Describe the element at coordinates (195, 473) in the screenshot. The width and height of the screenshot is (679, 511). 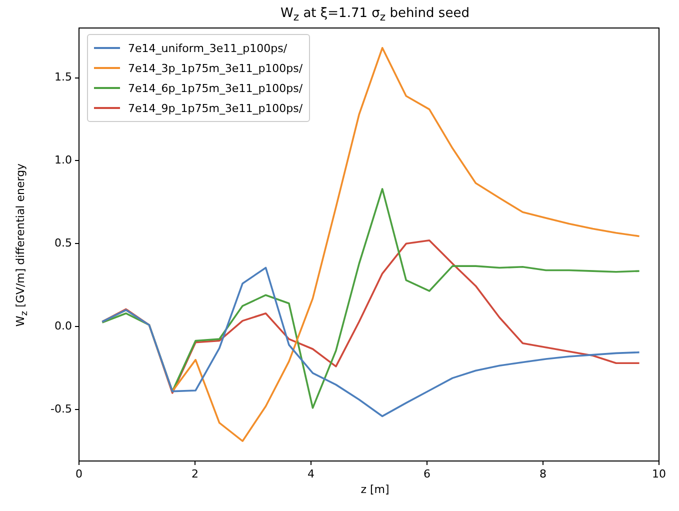
I see `x-tick-label: 2` at that location.